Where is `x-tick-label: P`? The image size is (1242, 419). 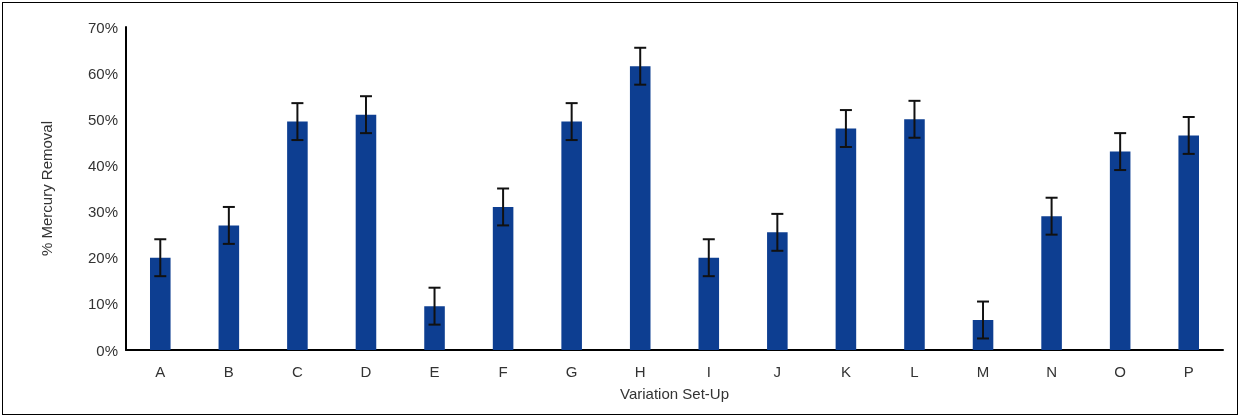 x-tick-label: P is located at coordinates (1188, 371).